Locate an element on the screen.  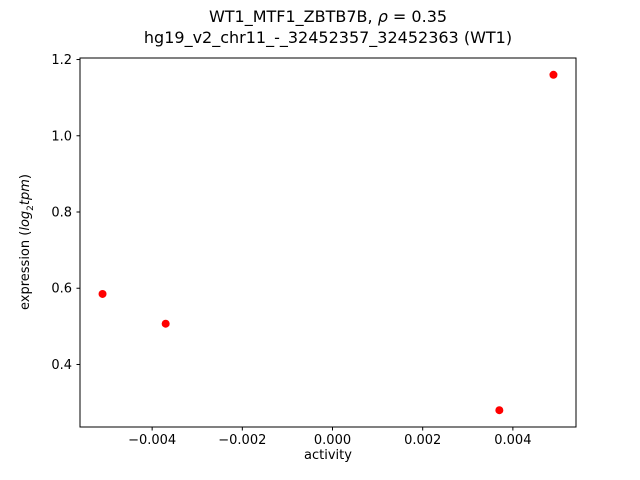
y-axis-label-close: ) is located at coordinates (26, 177).